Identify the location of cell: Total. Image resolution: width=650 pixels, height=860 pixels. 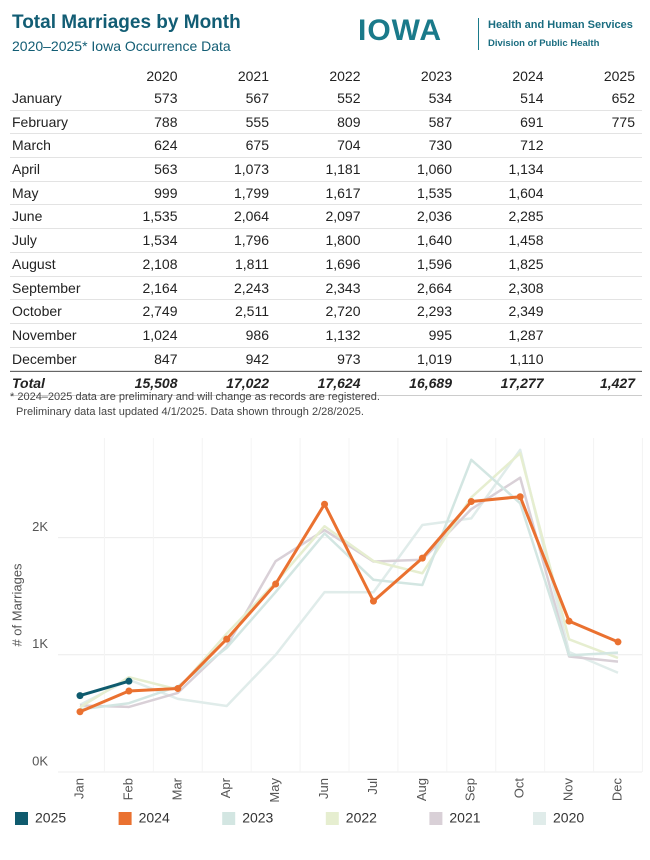
(28, 383).